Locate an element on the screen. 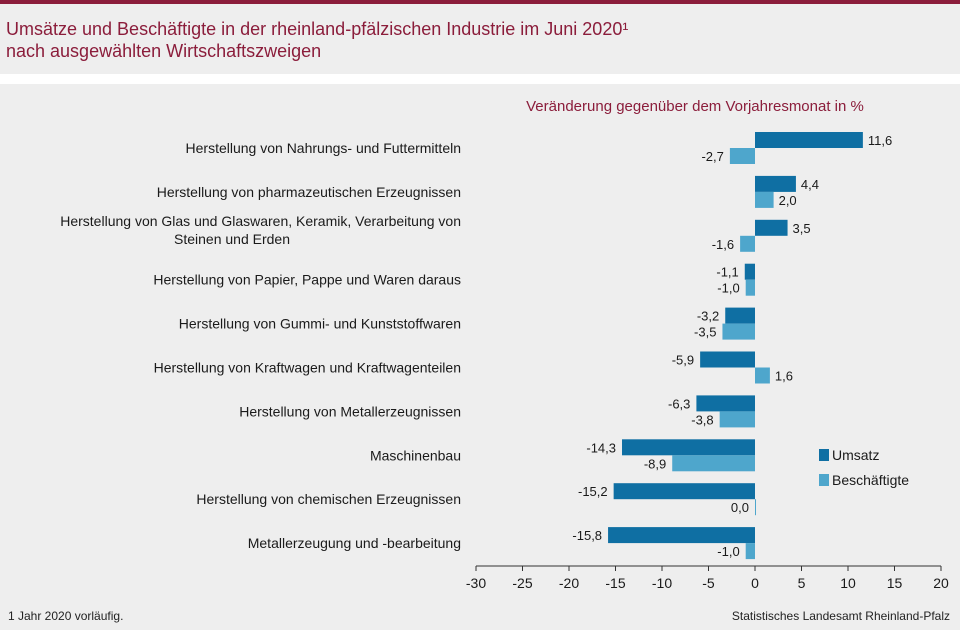  source-note: Statistisches Landesamt Rheinland-Pfalz is located at coordinates (840, 616).